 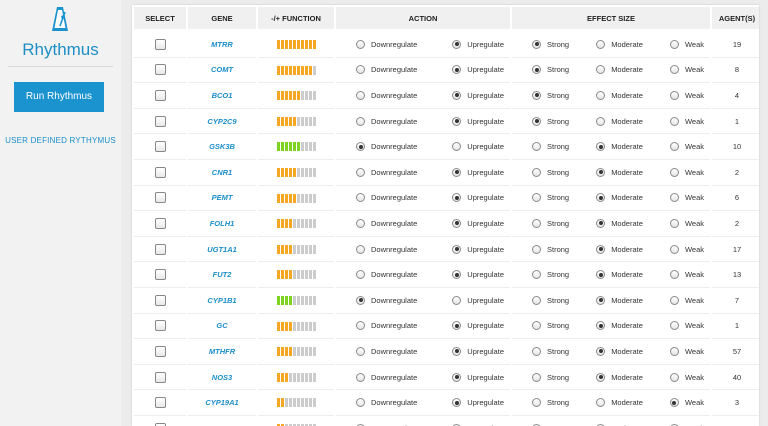 What do you see at coordinates (222, 275) in the screenshot?
I see `gene-link: FUT2` at bounding box center [222, 275].